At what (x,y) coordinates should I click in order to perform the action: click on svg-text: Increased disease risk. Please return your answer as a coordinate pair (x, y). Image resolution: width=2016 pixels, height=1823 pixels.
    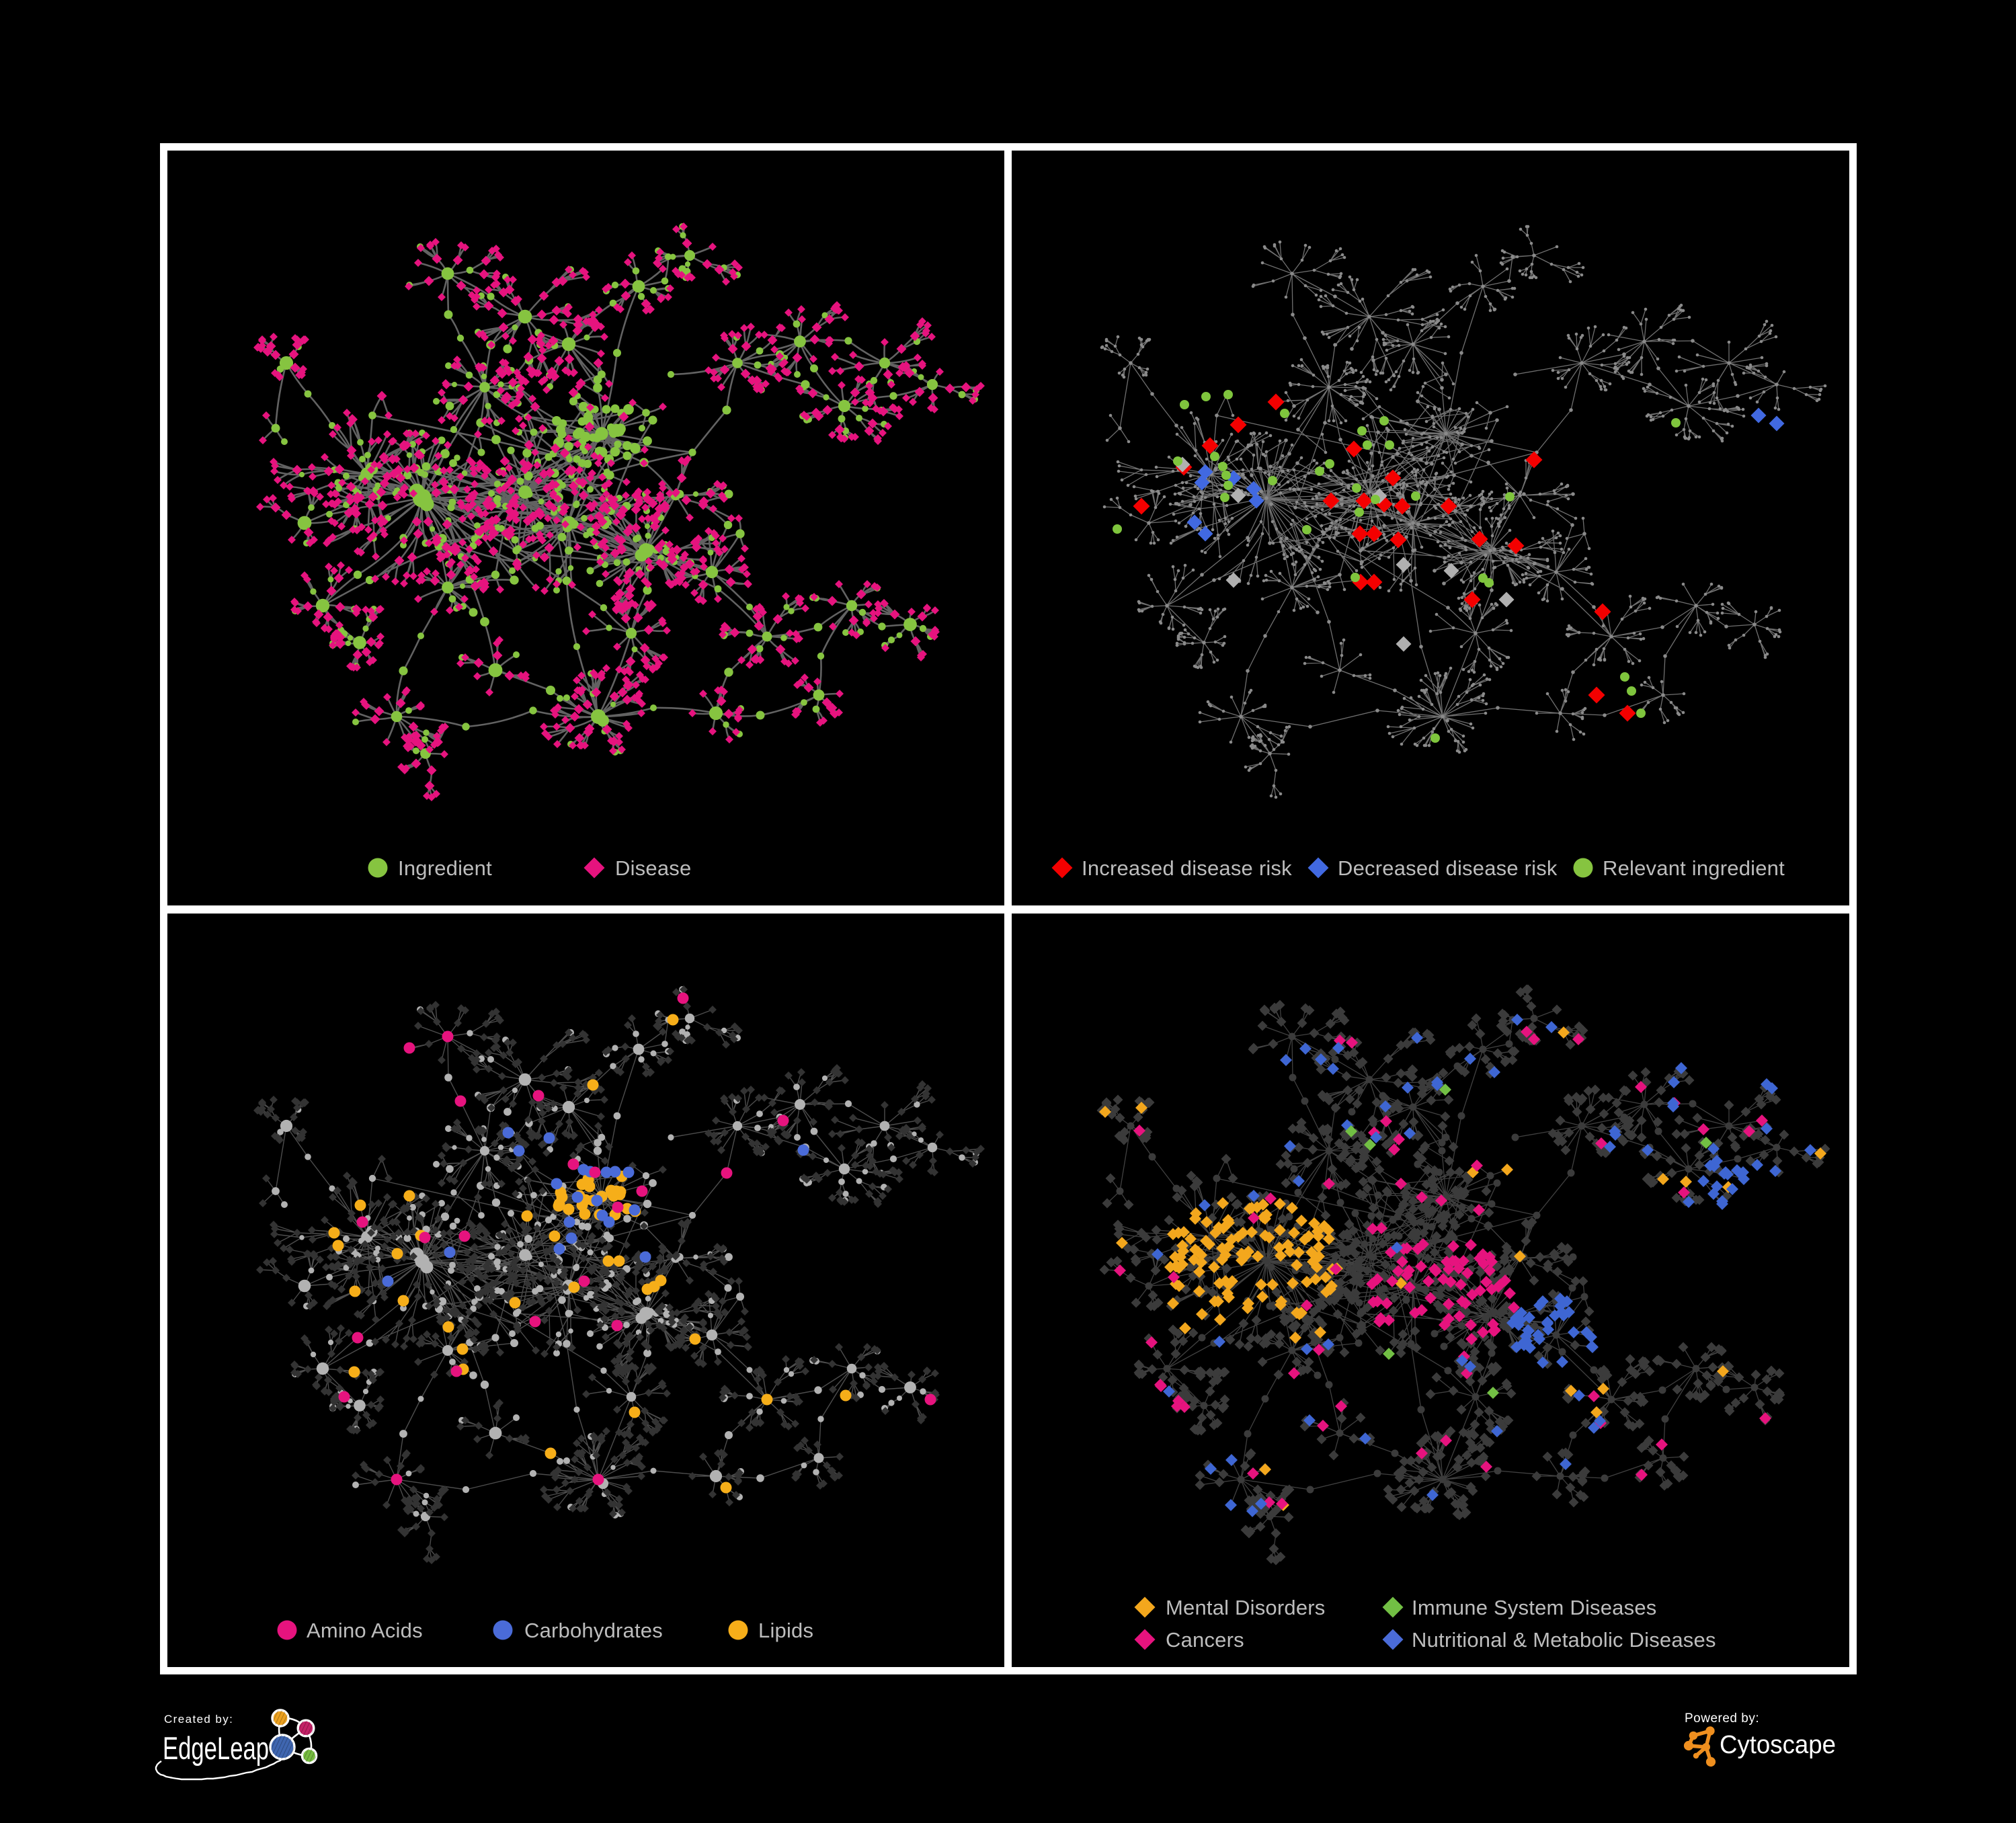
    Looking at the image, I should click on (1187, 868).